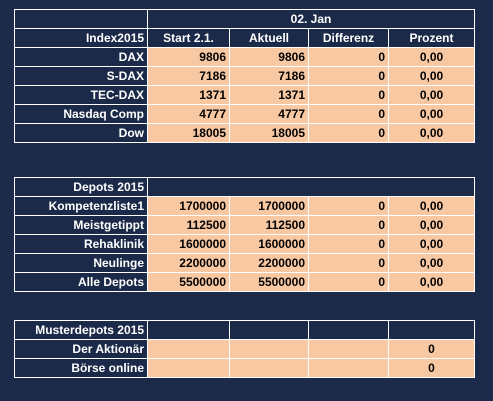 This screenshot has height=401, width=493. I want to click on start-value: 7186, so click(188, 76).